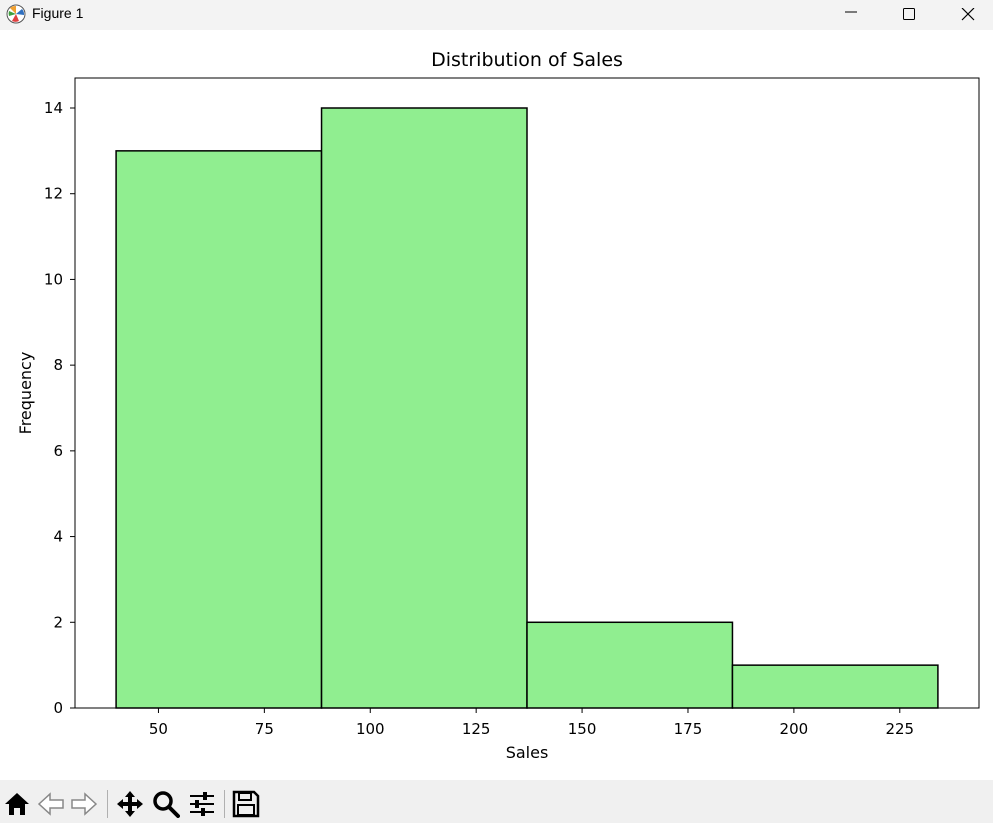 Image resolution: width=993 pixels, height=823 pixels. I want to click on window-title: Figure 1, so click(58, 13).